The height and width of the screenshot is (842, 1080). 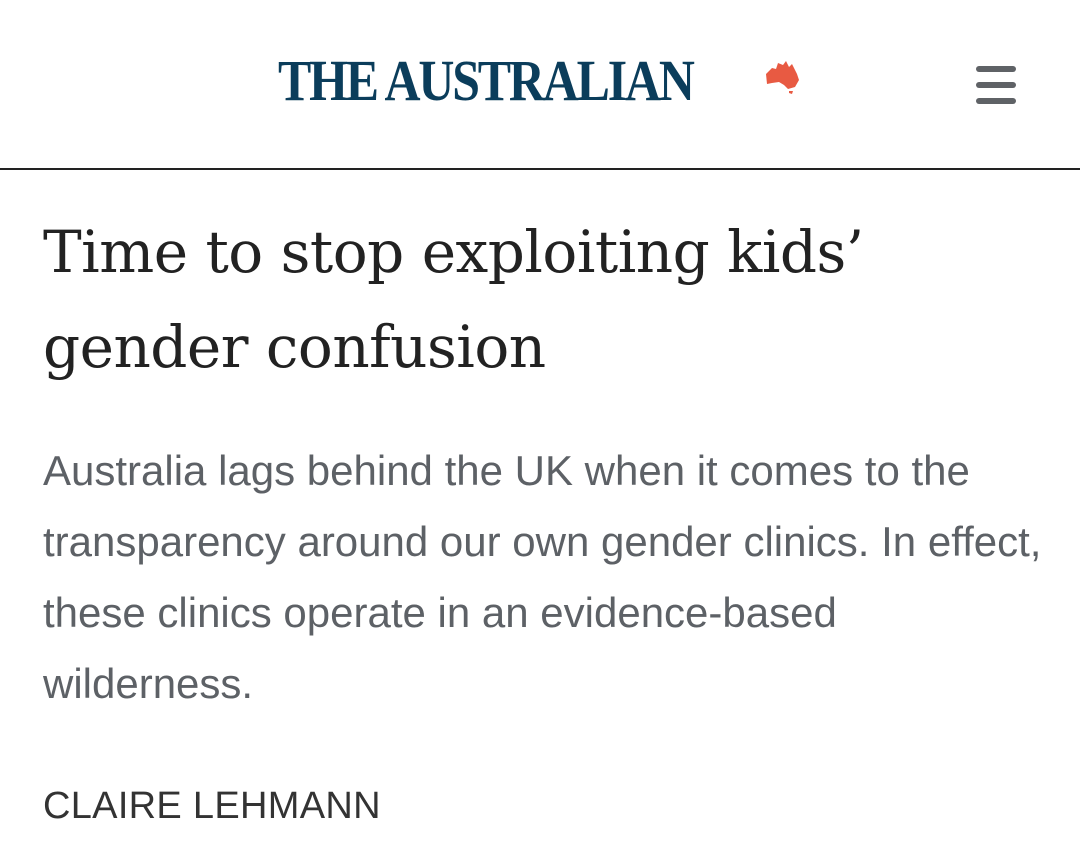 What do you see at coordinates (486, 80) in the screenshot?
I see `logo-text: THE AUSTRALIAN` at bounding box center [486, 80].